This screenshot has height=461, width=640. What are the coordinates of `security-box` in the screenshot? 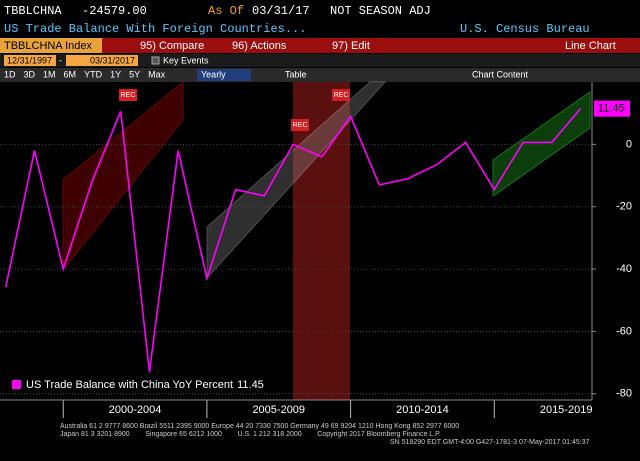 It's located at (51, 45).